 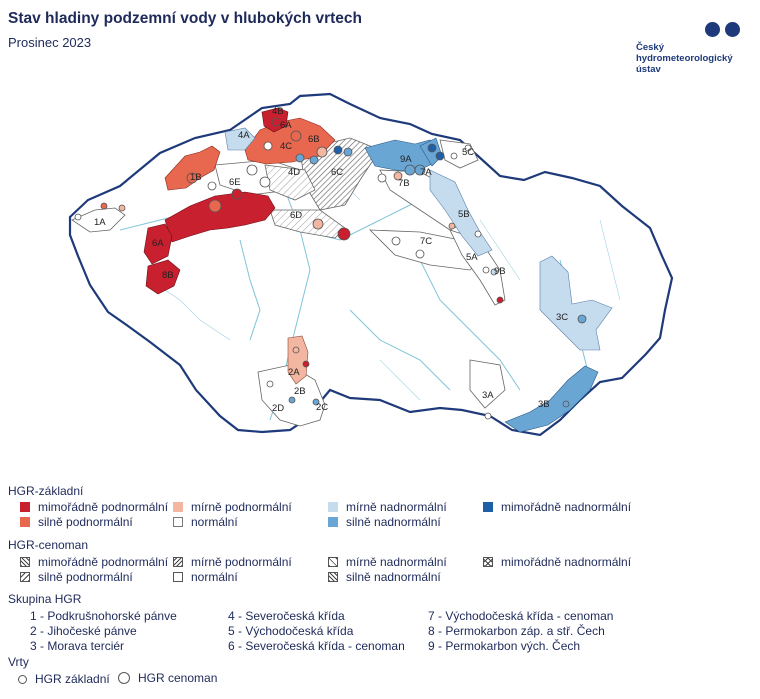 I want to click on chmi-logo: Český hydrometeorologický ústav, so click(x=691, y=48).